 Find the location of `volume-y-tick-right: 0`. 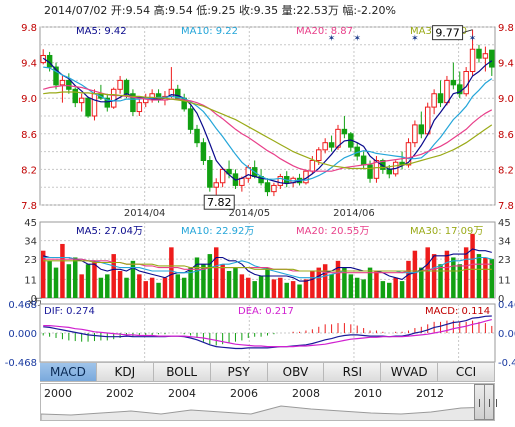

volume-y-tick-right: 0 is located at coordinates (501, 299).